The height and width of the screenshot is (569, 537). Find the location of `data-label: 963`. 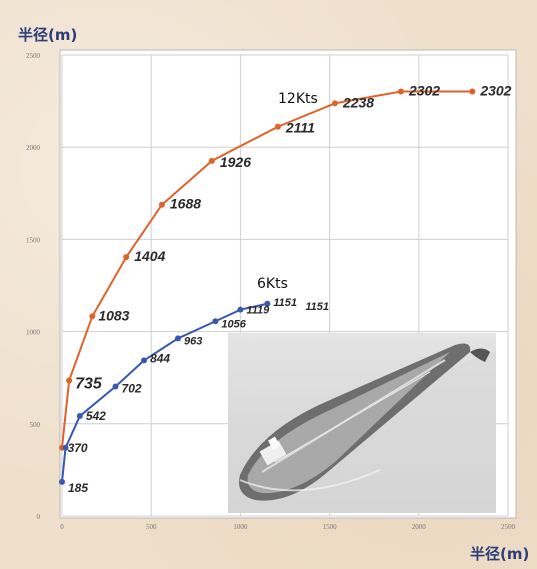

data-label: 963 is located at coordinates (193, 341).